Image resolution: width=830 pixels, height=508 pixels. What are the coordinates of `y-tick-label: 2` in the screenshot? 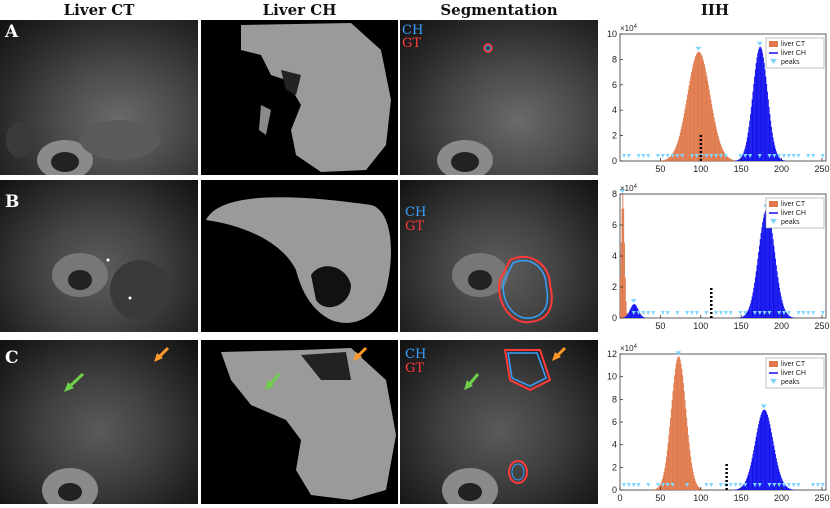 It's located at (614, 467).